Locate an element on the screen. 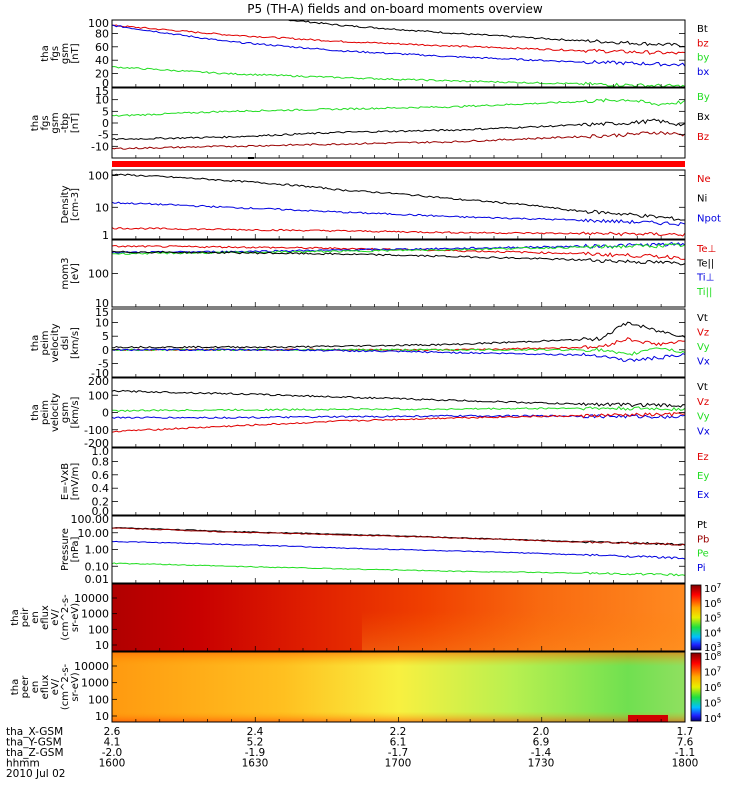 Image resolution: width=750 pixels, height=800 pixels. date-label: 2010 Jul 02 is located at coordinates (35, 774).